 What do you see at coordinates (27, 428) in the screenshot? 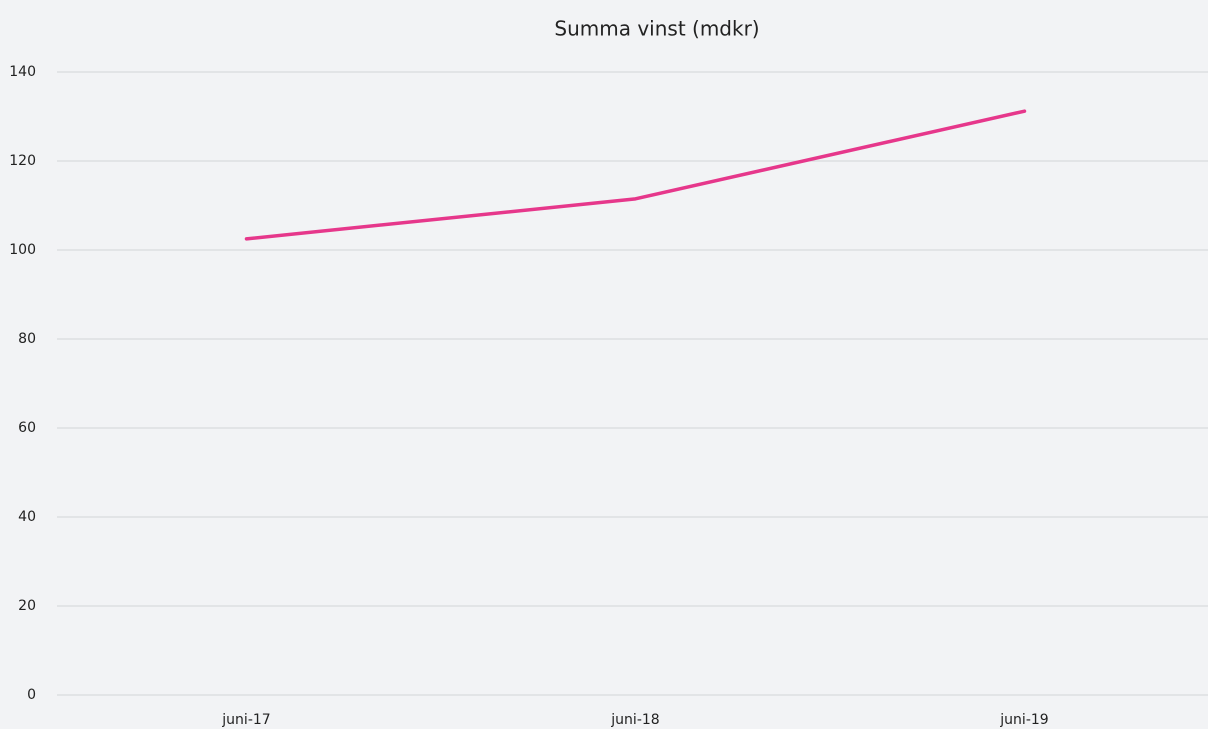
I see `y-tick-label: 60` at bounding box center [27, 428].